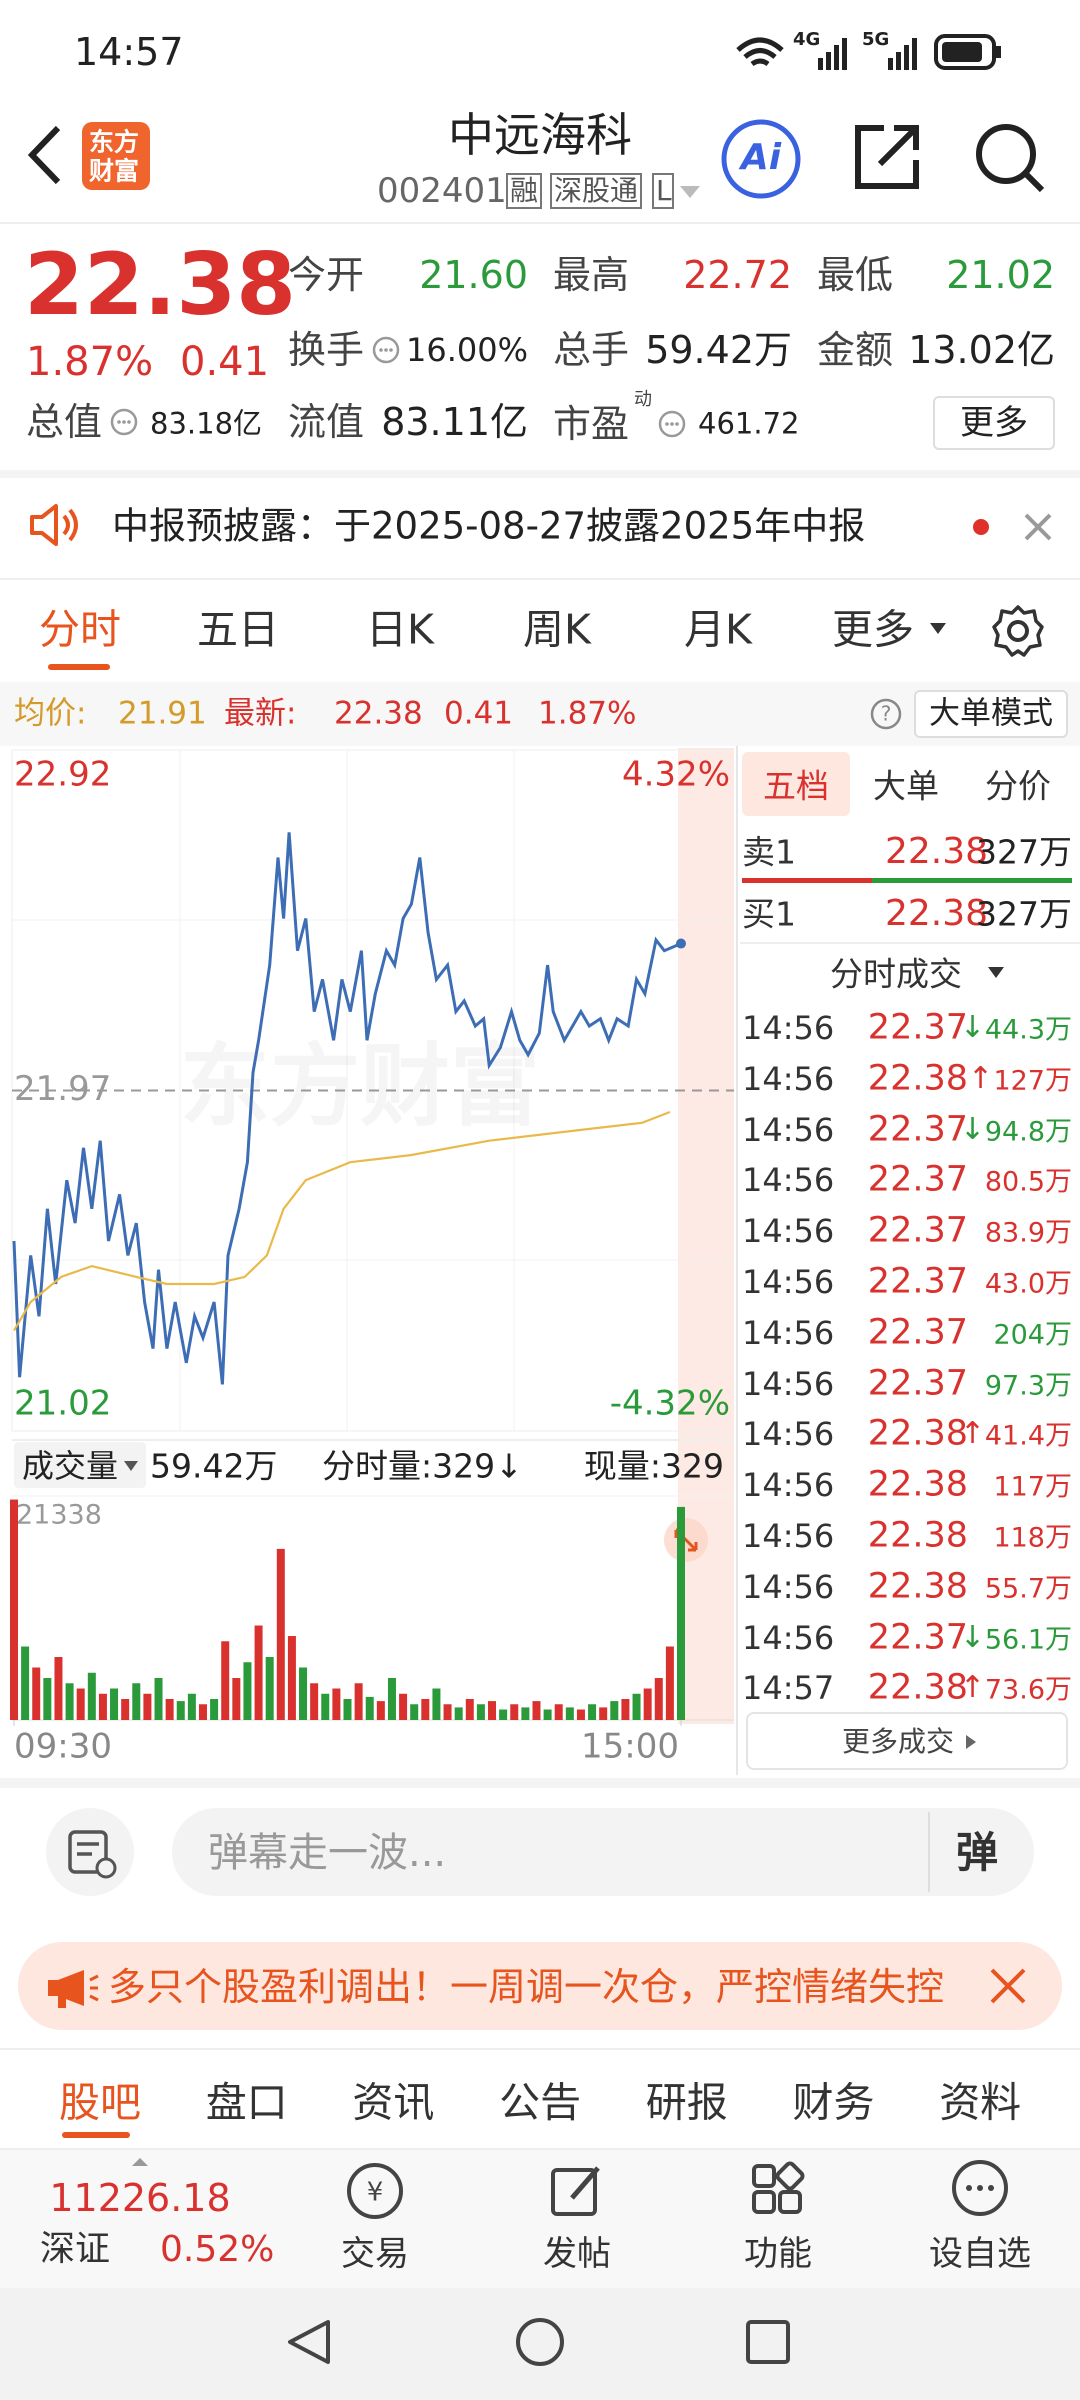  Describe the element at coordinates (45, 155) in the screenshot. I see `back-button` at that location.